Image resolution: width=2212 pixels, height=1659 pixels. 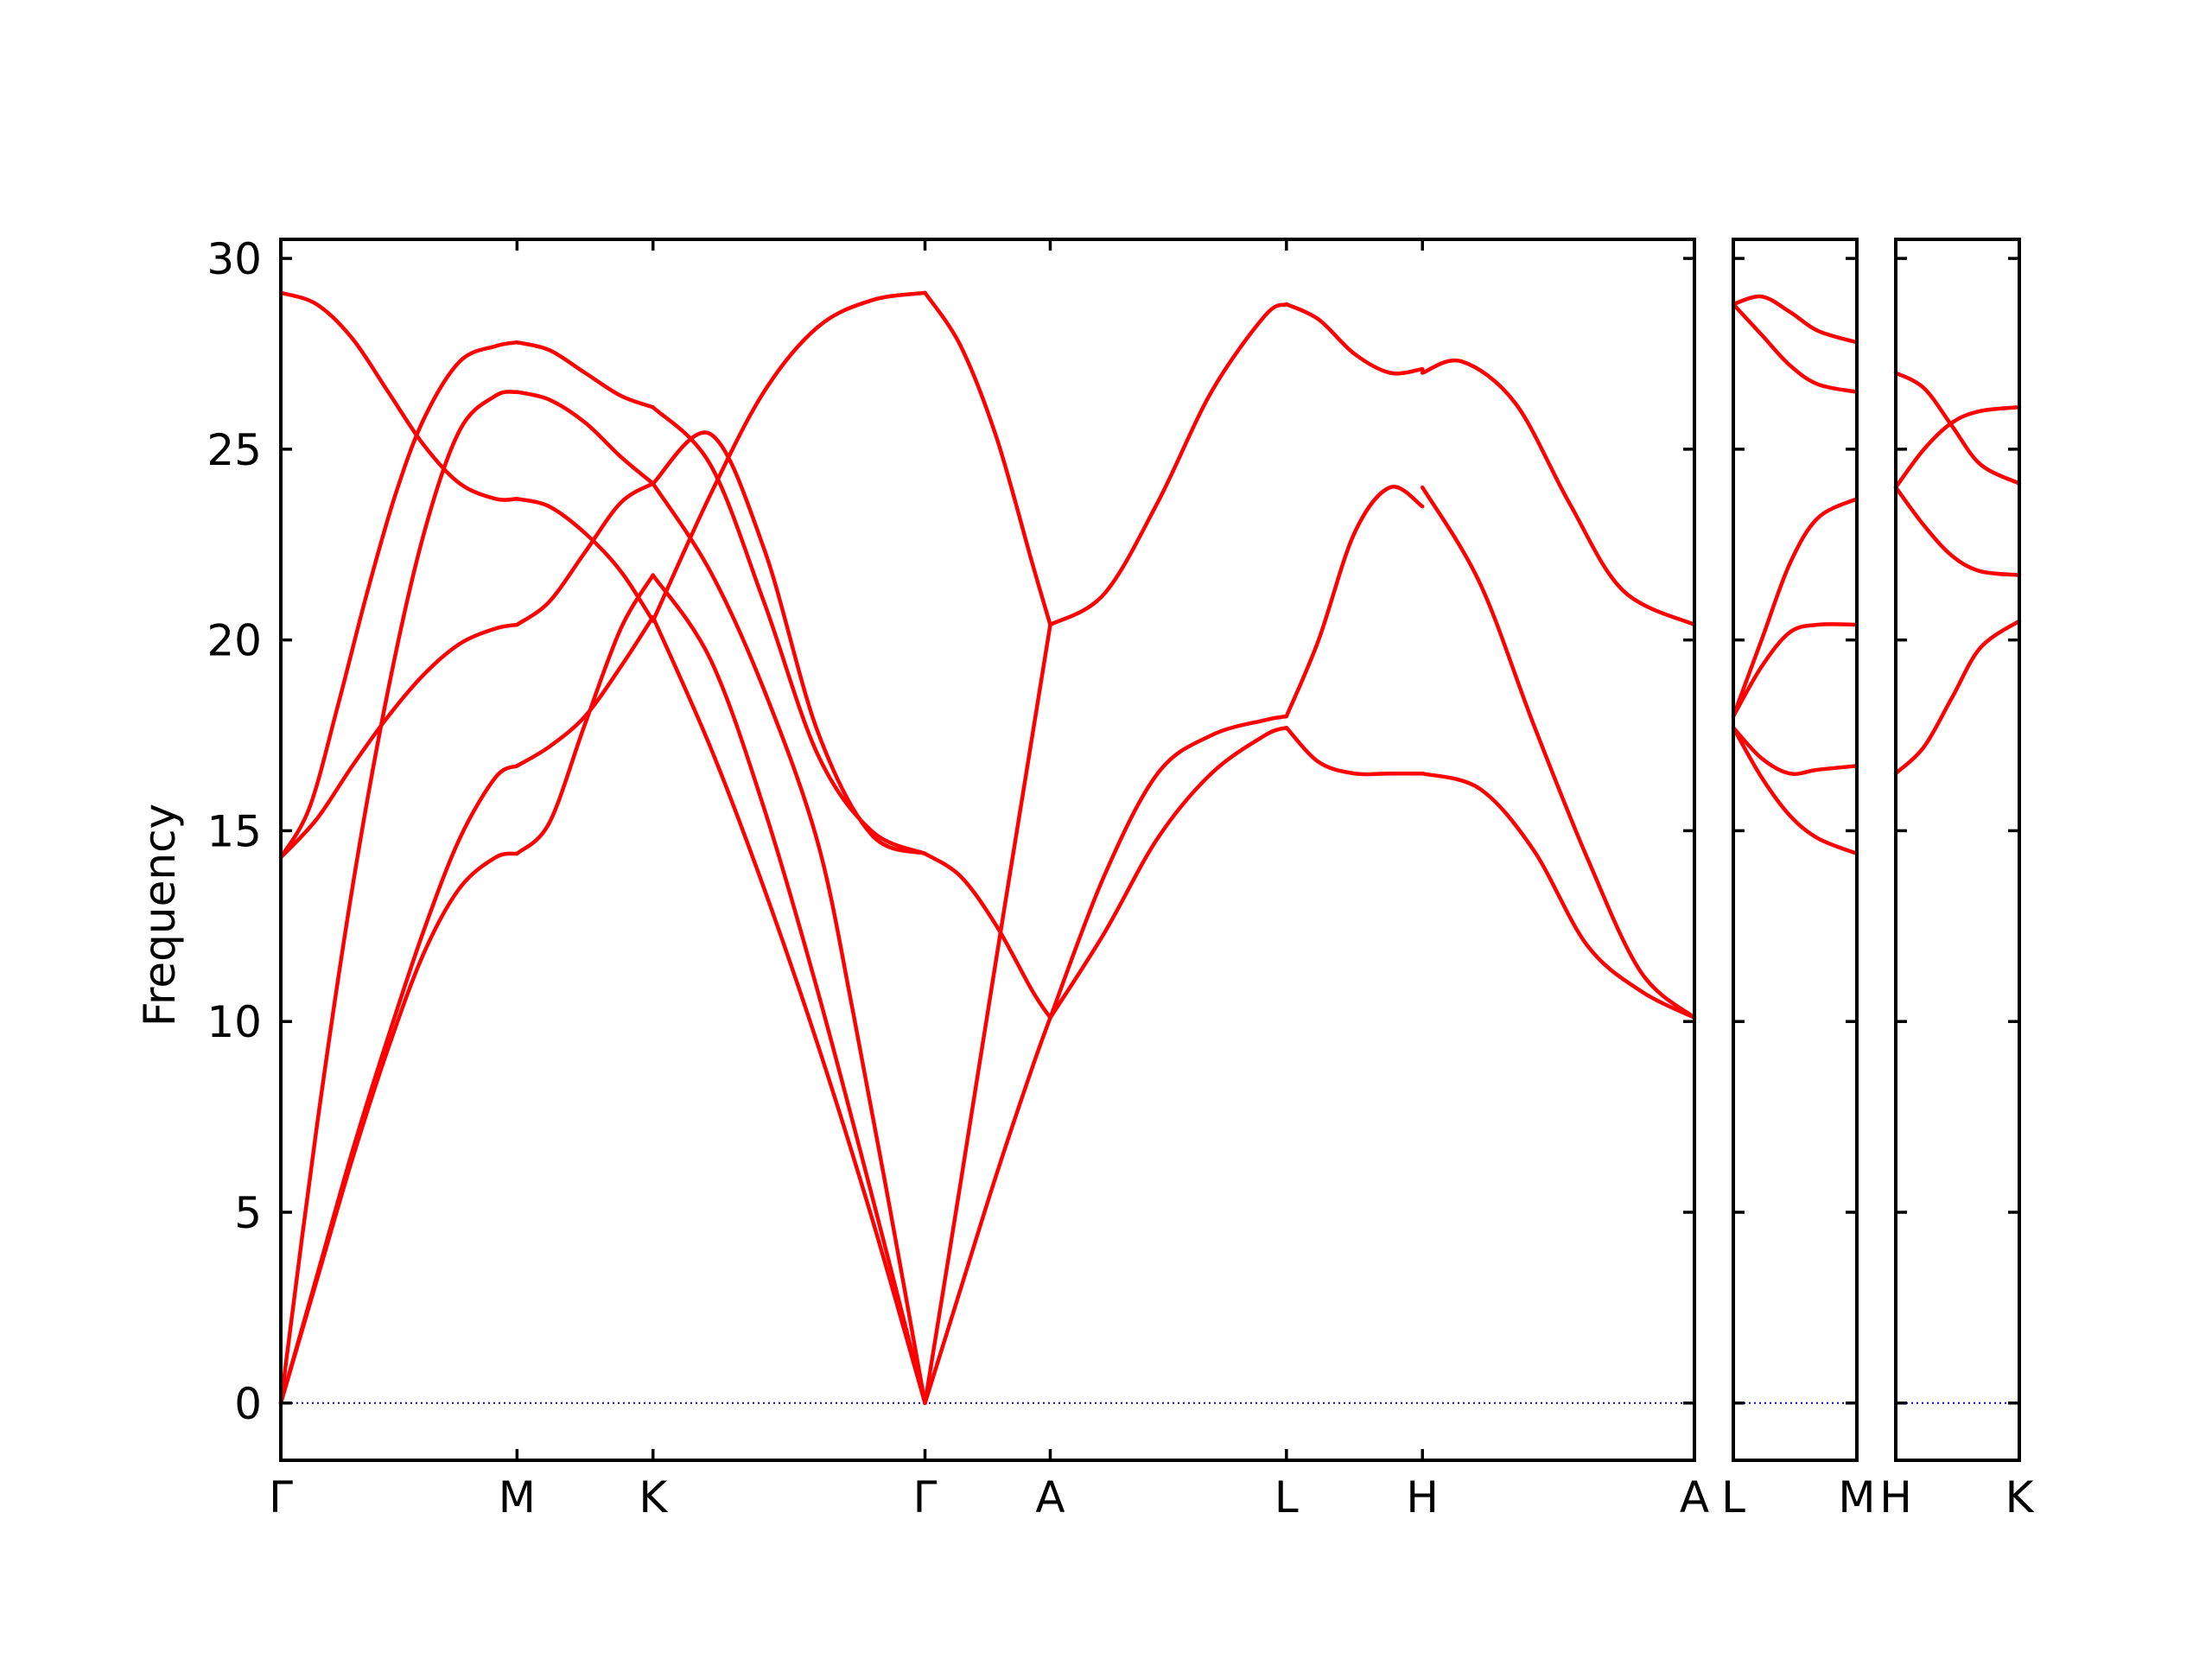 I want to click on y-tick-label: 20, so click(x=234, y=641).